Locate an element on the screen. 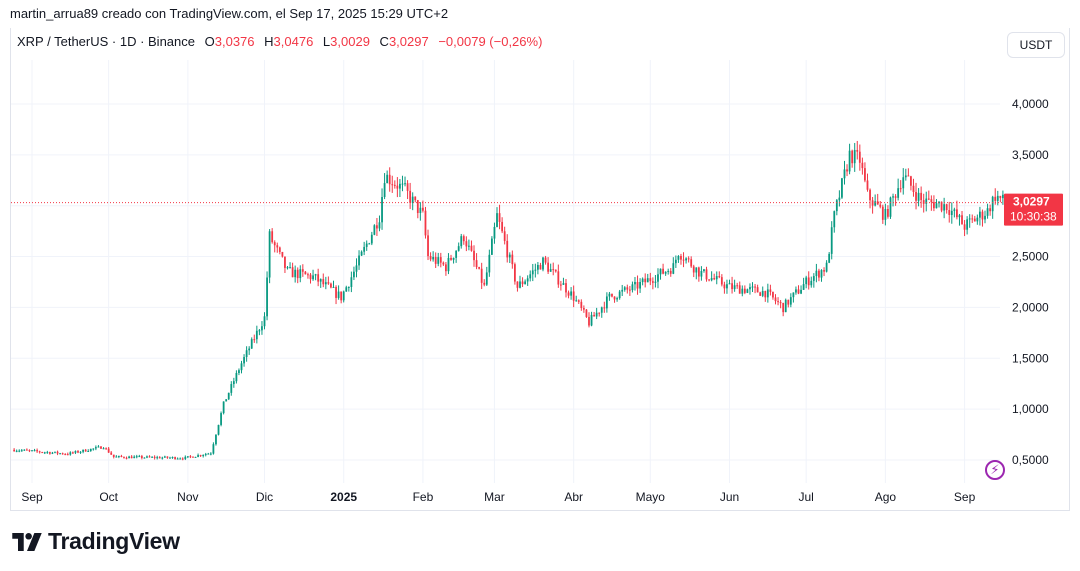 This screenshot has width=1080, height=571. x-tick-label: Oct is located at coordinates (108, 497).